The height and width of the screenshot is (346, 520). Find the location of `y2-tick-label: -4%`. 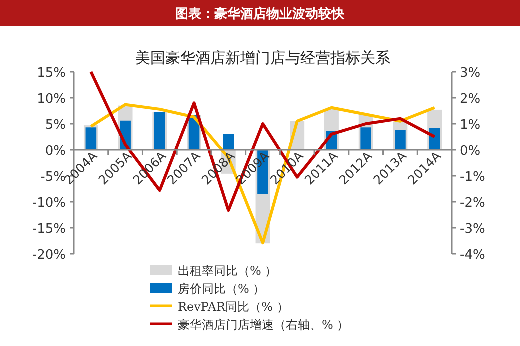

y2-tick-label: -4% is located at coordinates (473, 255).